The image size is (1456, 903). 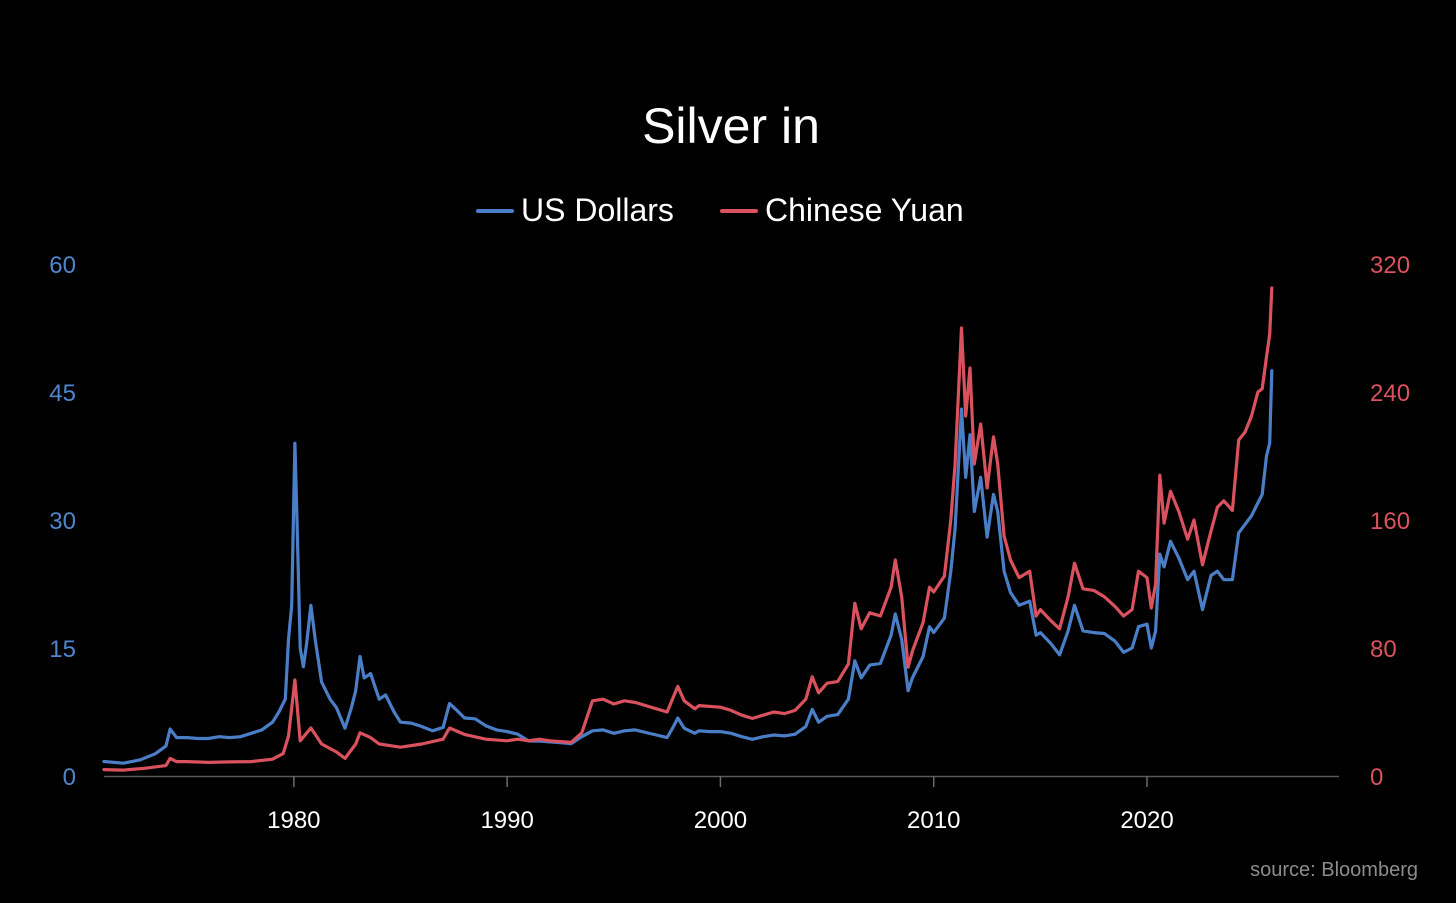 What do you see at coordinates (62, 649) in the screenshot?
I see `y-left-tick-label: 15` at bounding box center [62, 649].